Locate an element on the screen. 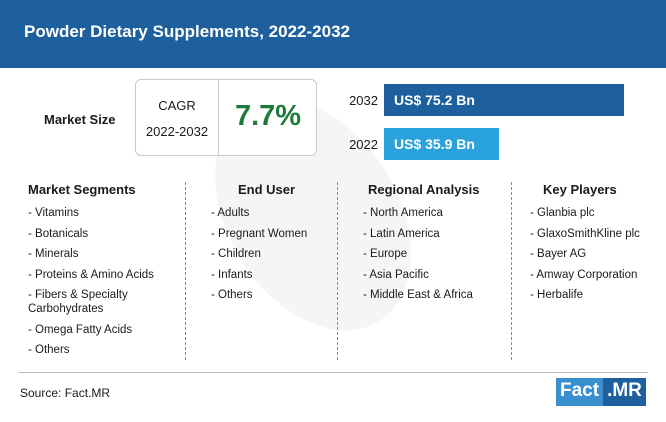 The image size is (666, 422). cagr-divider is located at coordinates (218, 117).